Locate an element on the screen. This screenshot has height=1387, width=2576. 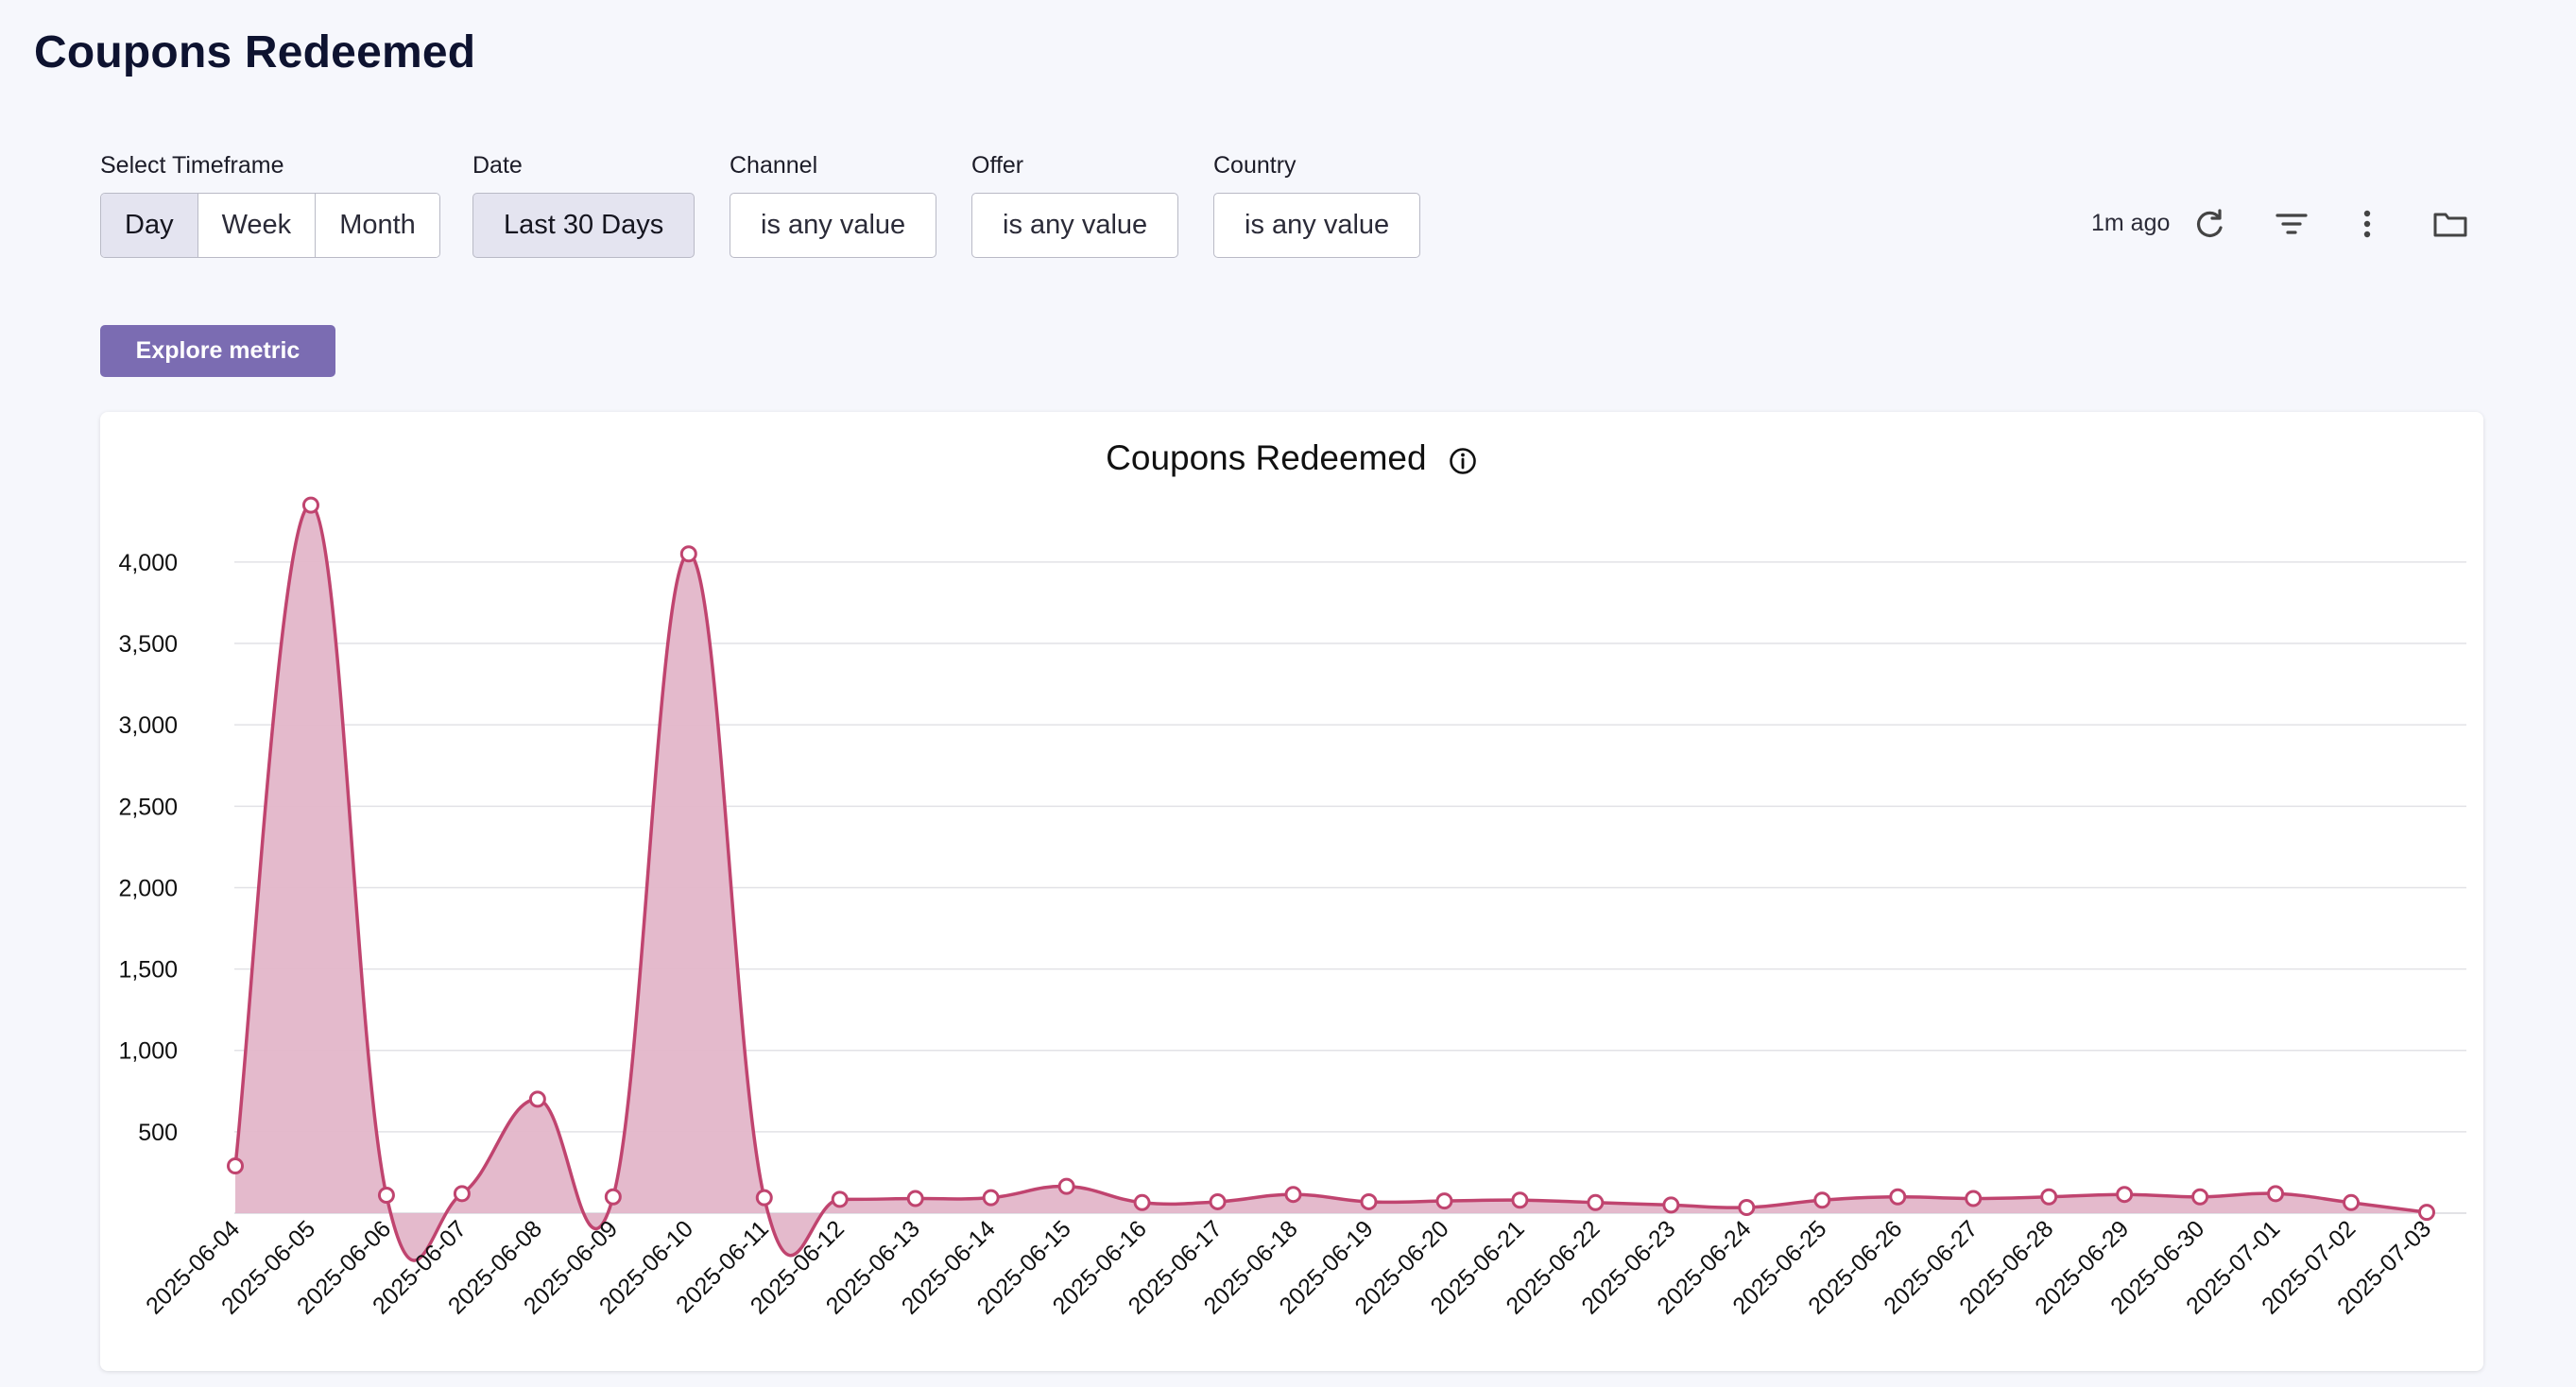
country-filter: Country is any value is located at coordinates (1317, 204).